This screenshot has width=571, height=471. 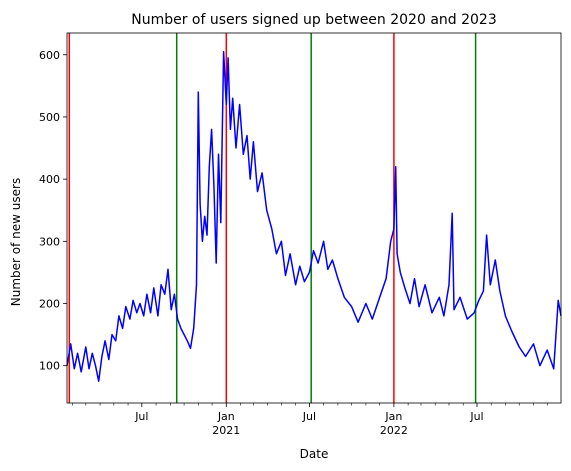 I want to click on y-axis-ticks: 100 200 300 400 500 600, so click(x=53, y=211).